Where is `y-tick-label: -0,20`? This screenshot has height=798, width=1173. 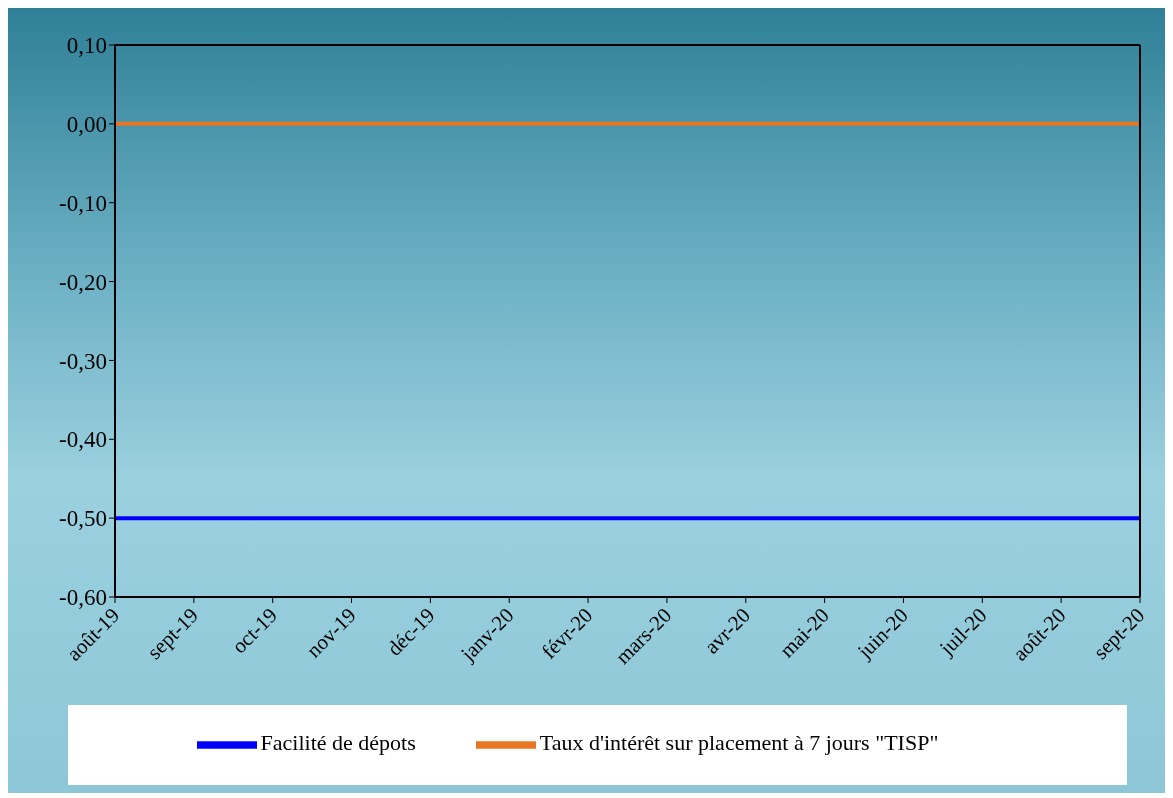
y-tick-label: -0,20 is located at coordinates (83, 282).